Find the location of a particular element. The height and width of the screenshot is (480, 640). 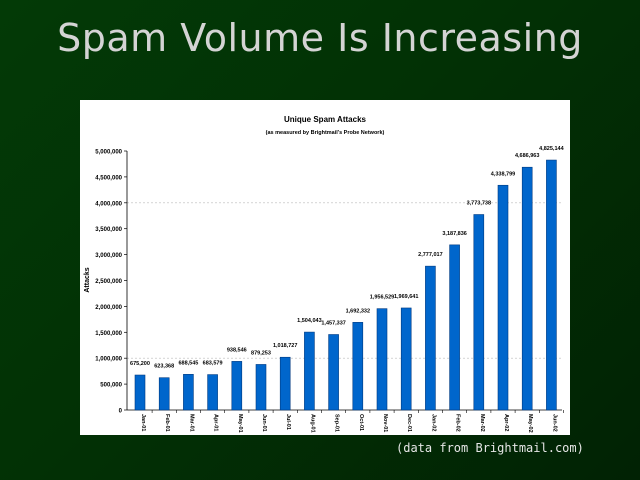

x-tick-label: Oct-01 is located at coordinates (361, 422).